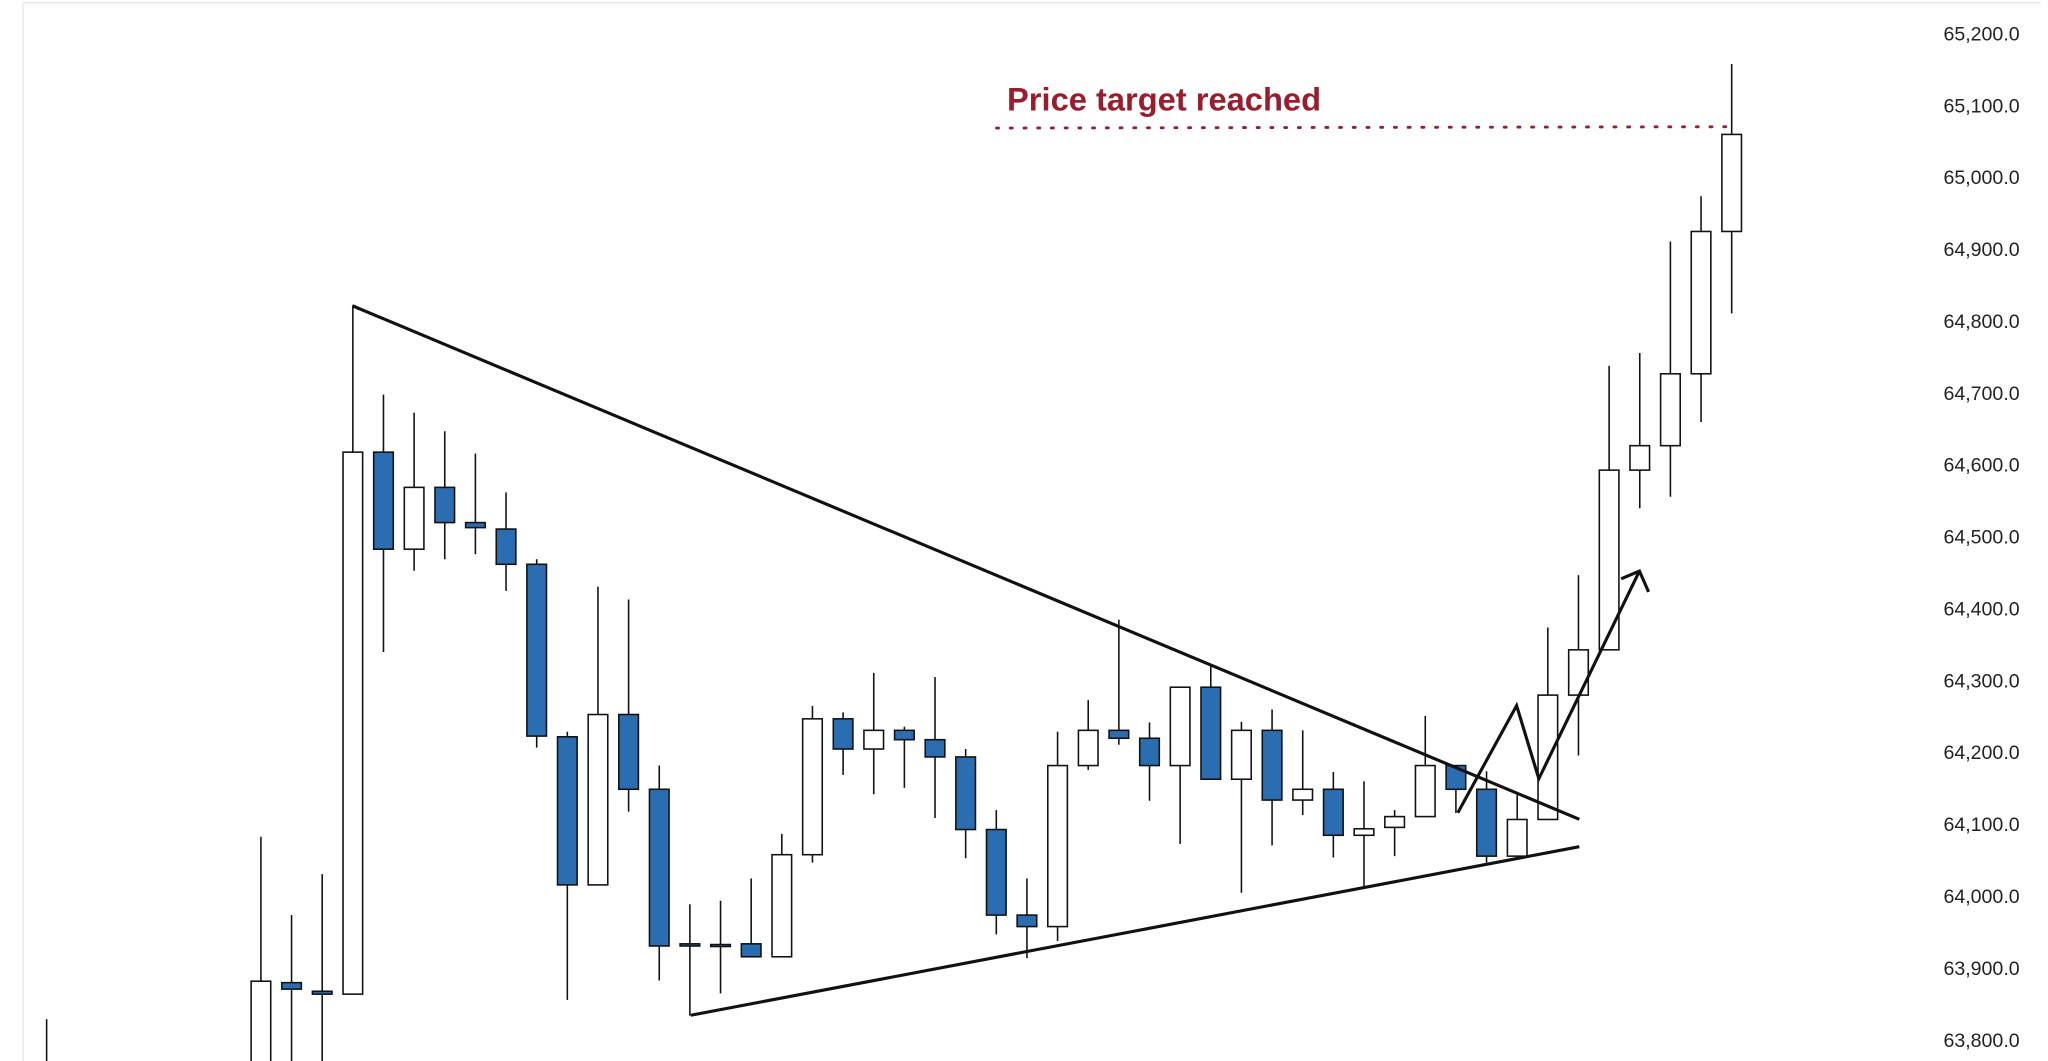  Describe the element at coordinates (1981, 466) in the screenshot. I see `y-tick-label: 64,600.0` at that location.